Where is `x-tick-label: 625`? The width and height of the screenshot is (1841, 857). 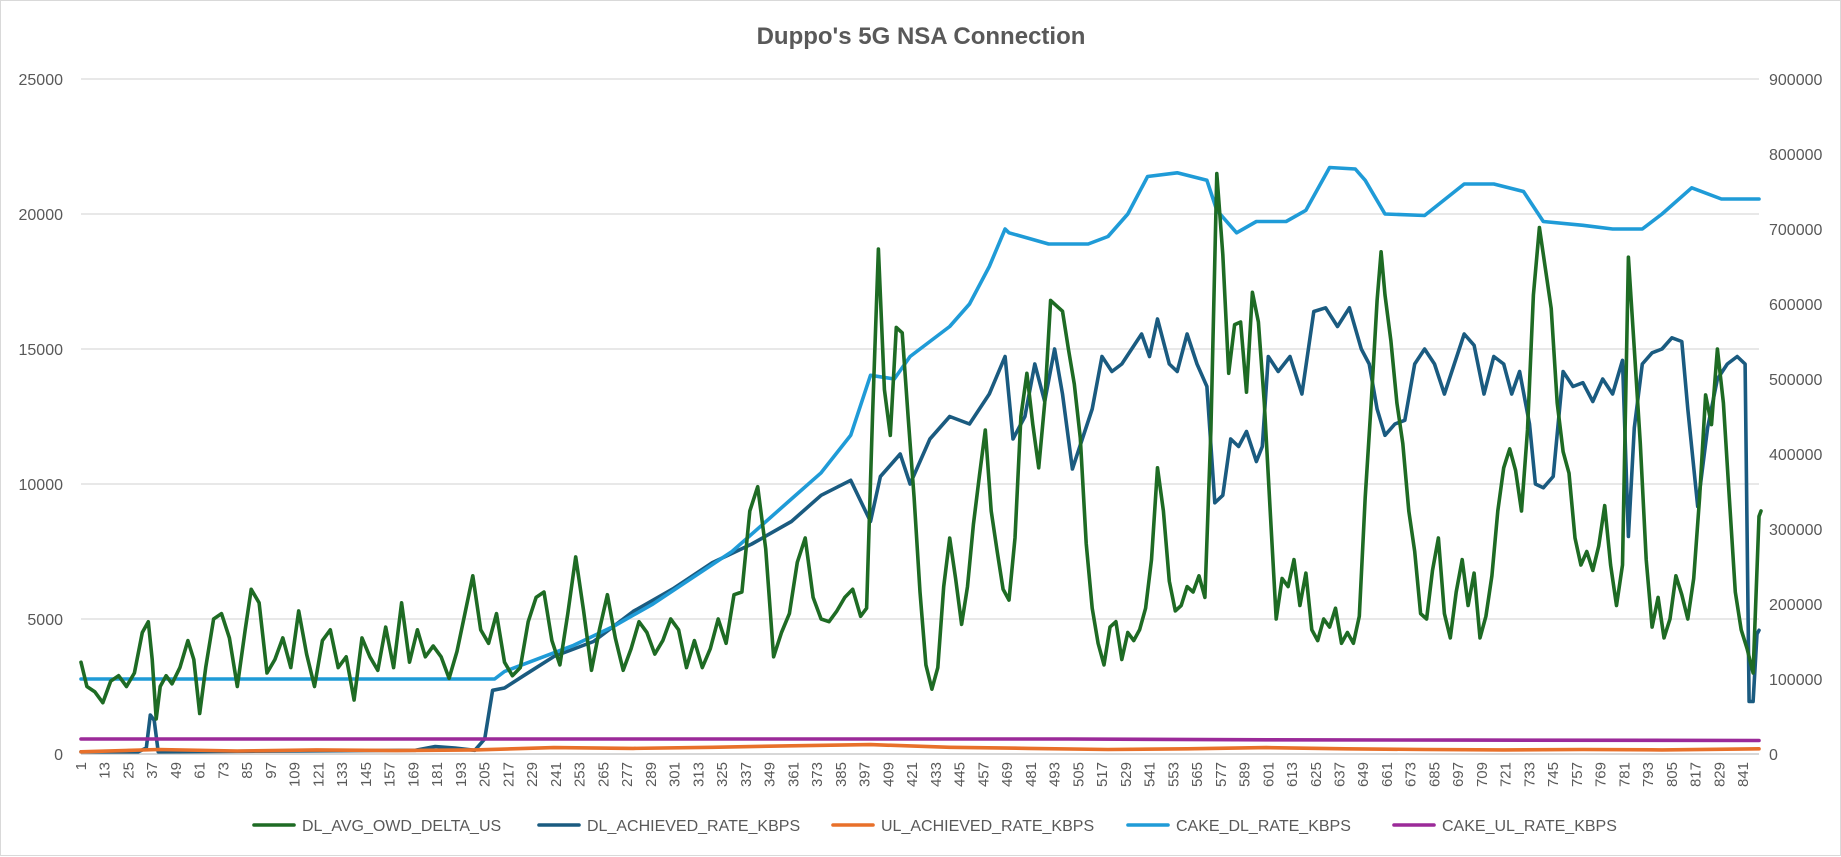
x-tick-label: 625 is located at coordinates (1316, 774).